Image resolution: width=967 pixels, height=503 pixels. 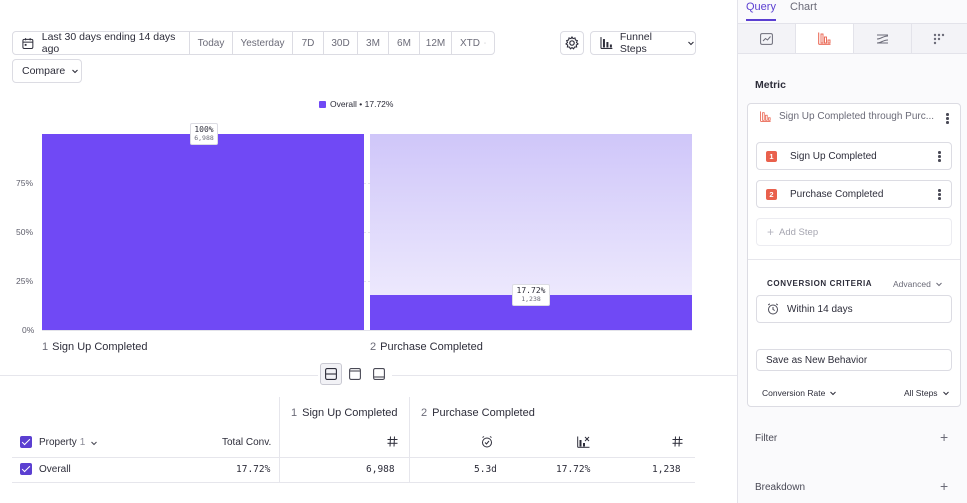 I want to click on plus-icon: +, so click(x=771, y=232).